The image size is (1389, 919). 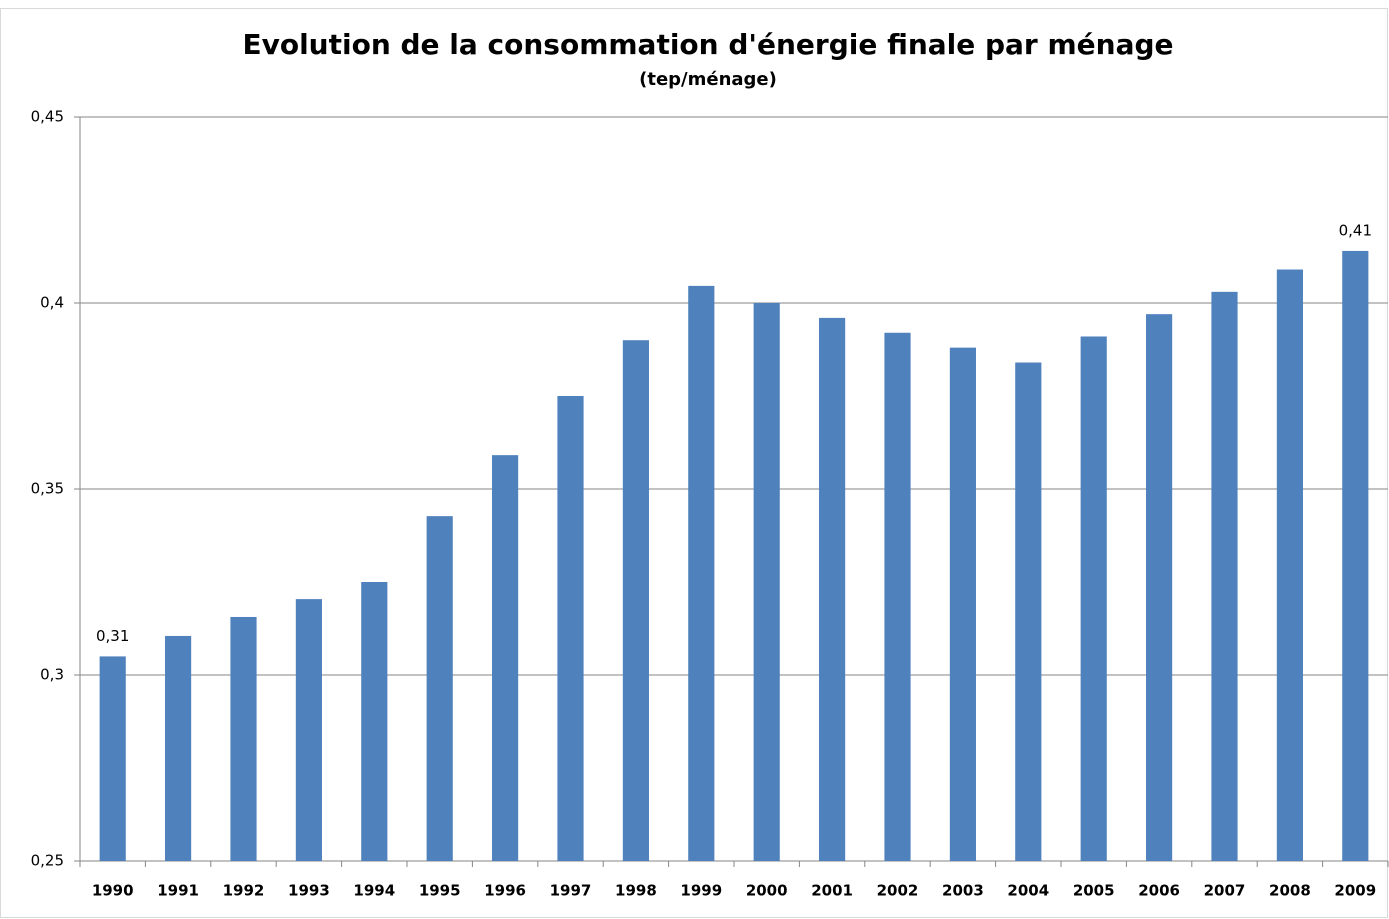 I want to click on y-tick-label: 0,45, so click(x=47, y=117).